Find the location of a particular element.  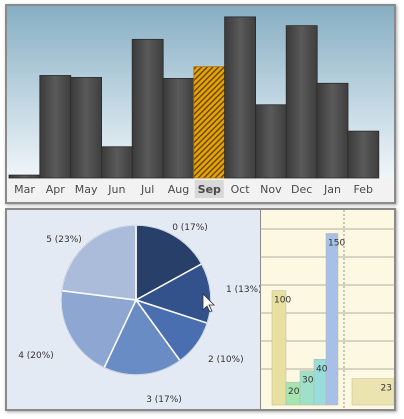

month-label-sep: Sep is located at coordinates (209, 189).